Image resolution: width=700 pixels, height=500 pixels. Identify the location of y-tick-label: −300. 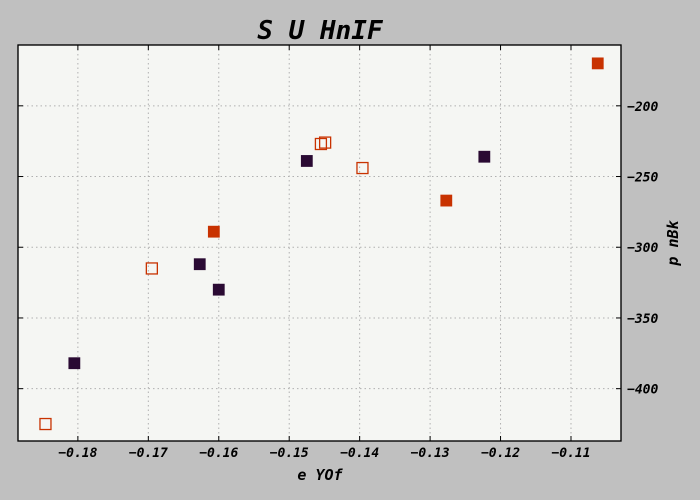
(642, 248).